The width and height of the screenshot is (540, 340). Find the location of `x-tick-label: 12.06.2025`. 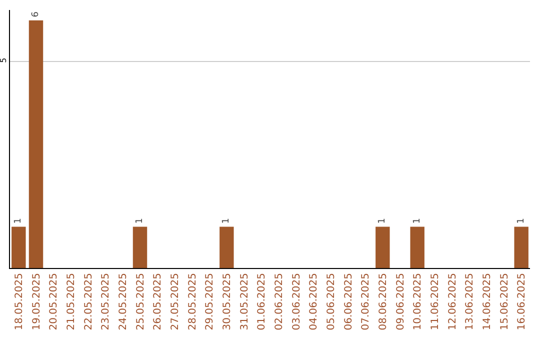

x-tick-label: 12.06.2025 is located at coordinates (452, 301).